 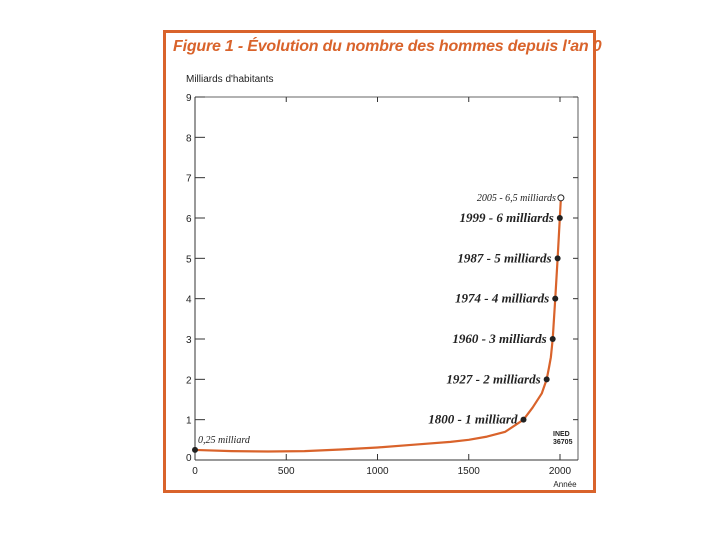 What do you see at coordinates (189, 458) in the screenshot?
I see `y-tick-label: 0` at bounding box center [189, 458].